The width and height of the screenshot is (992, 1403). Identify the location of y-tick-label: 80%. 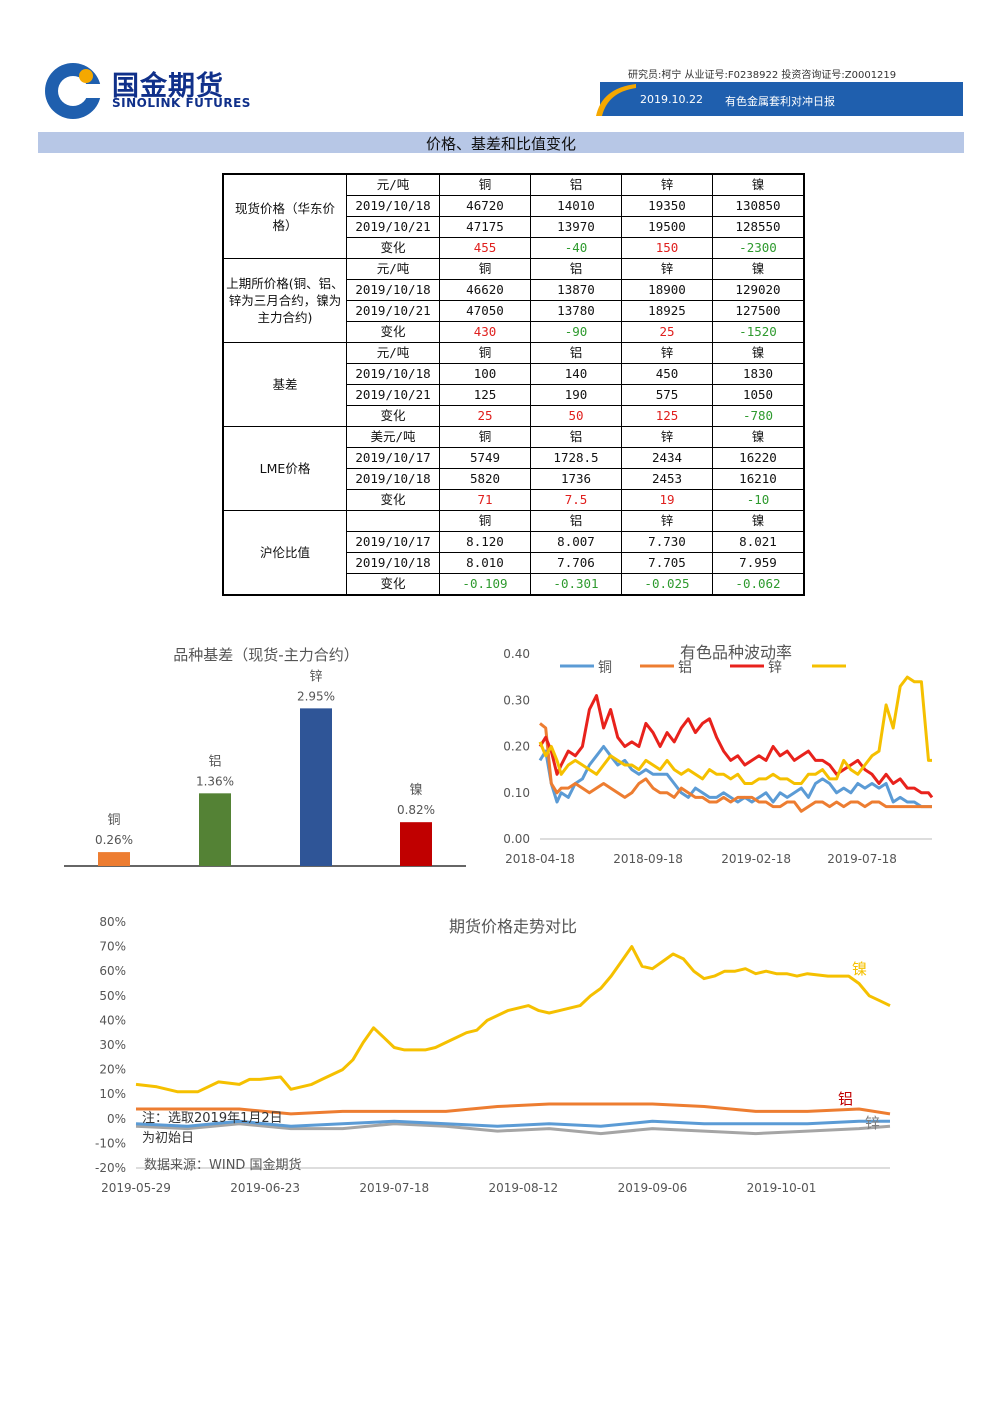
(112, 922).